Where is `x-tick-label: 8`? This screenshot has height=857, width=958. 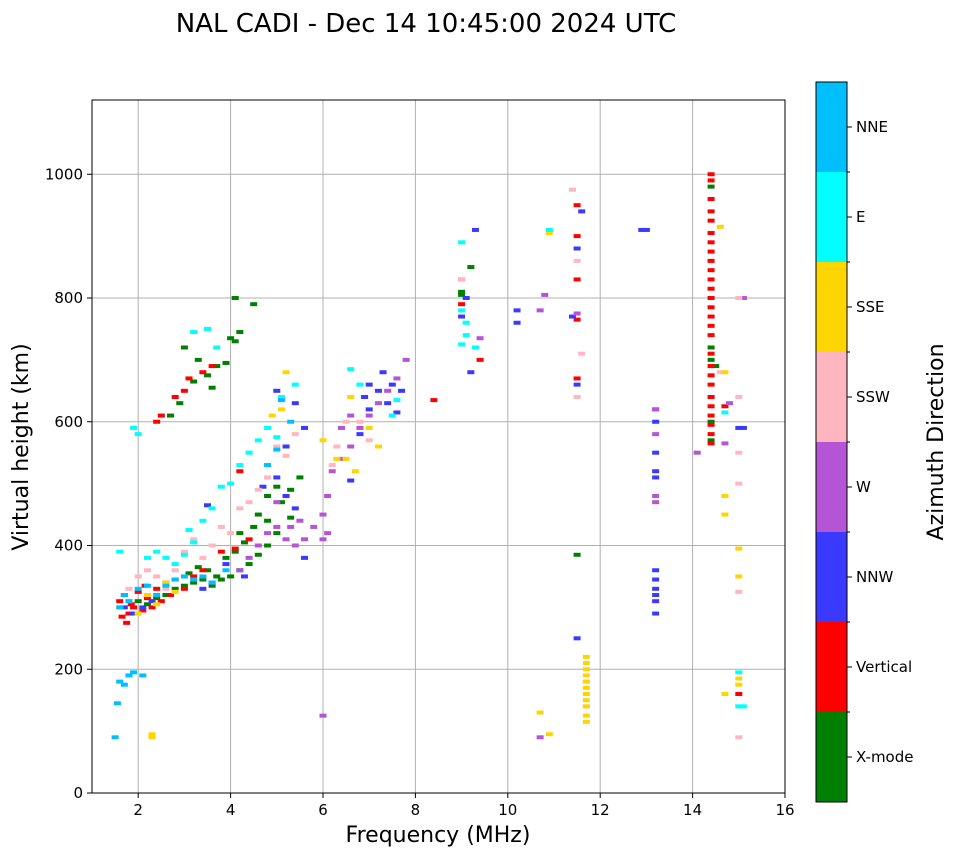
x-tick-label: 8 is located at coordinates (416, 810).